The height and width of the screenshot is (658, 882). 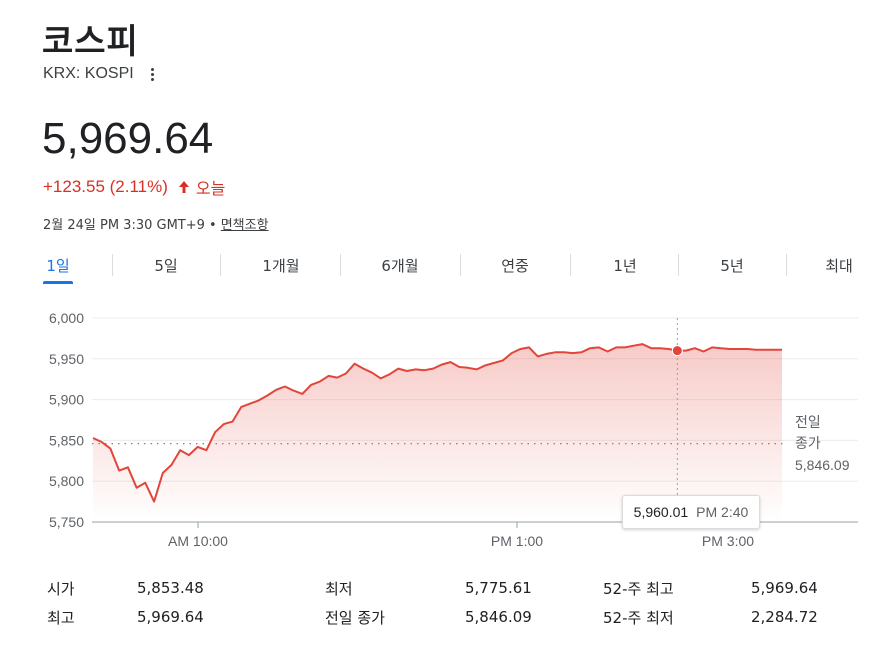 I want to click on tab-ytd: 연중, so click(x=515, y=265).